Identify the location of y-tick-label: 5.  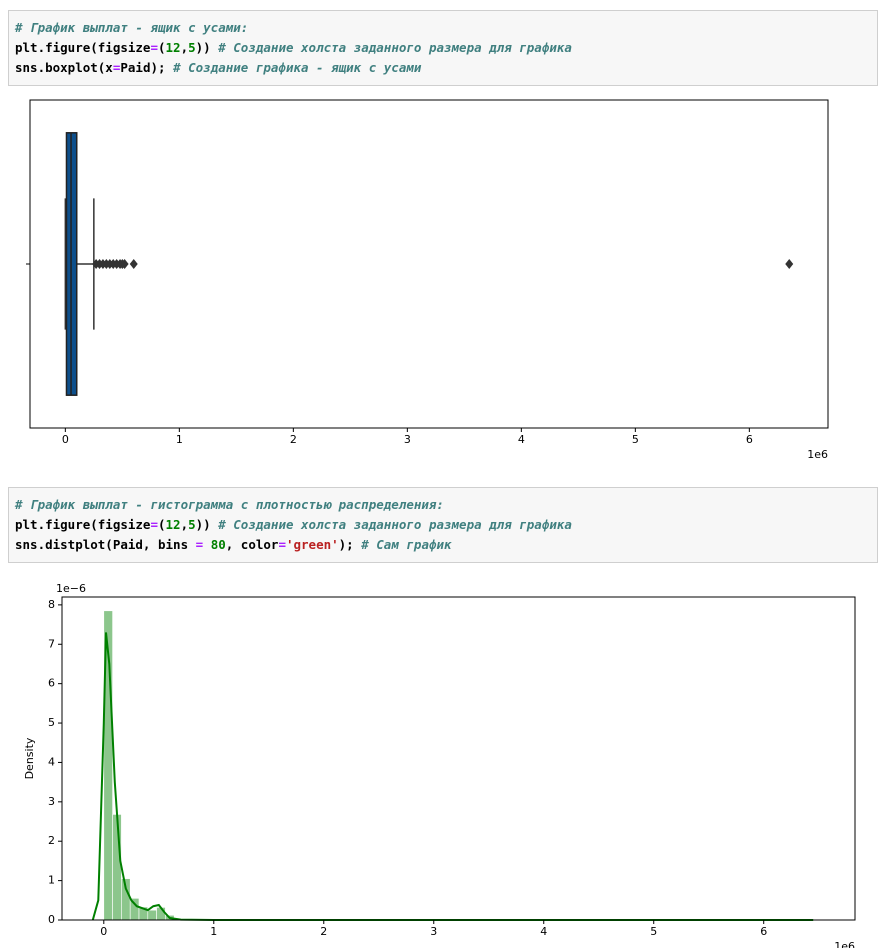
(51, 722).